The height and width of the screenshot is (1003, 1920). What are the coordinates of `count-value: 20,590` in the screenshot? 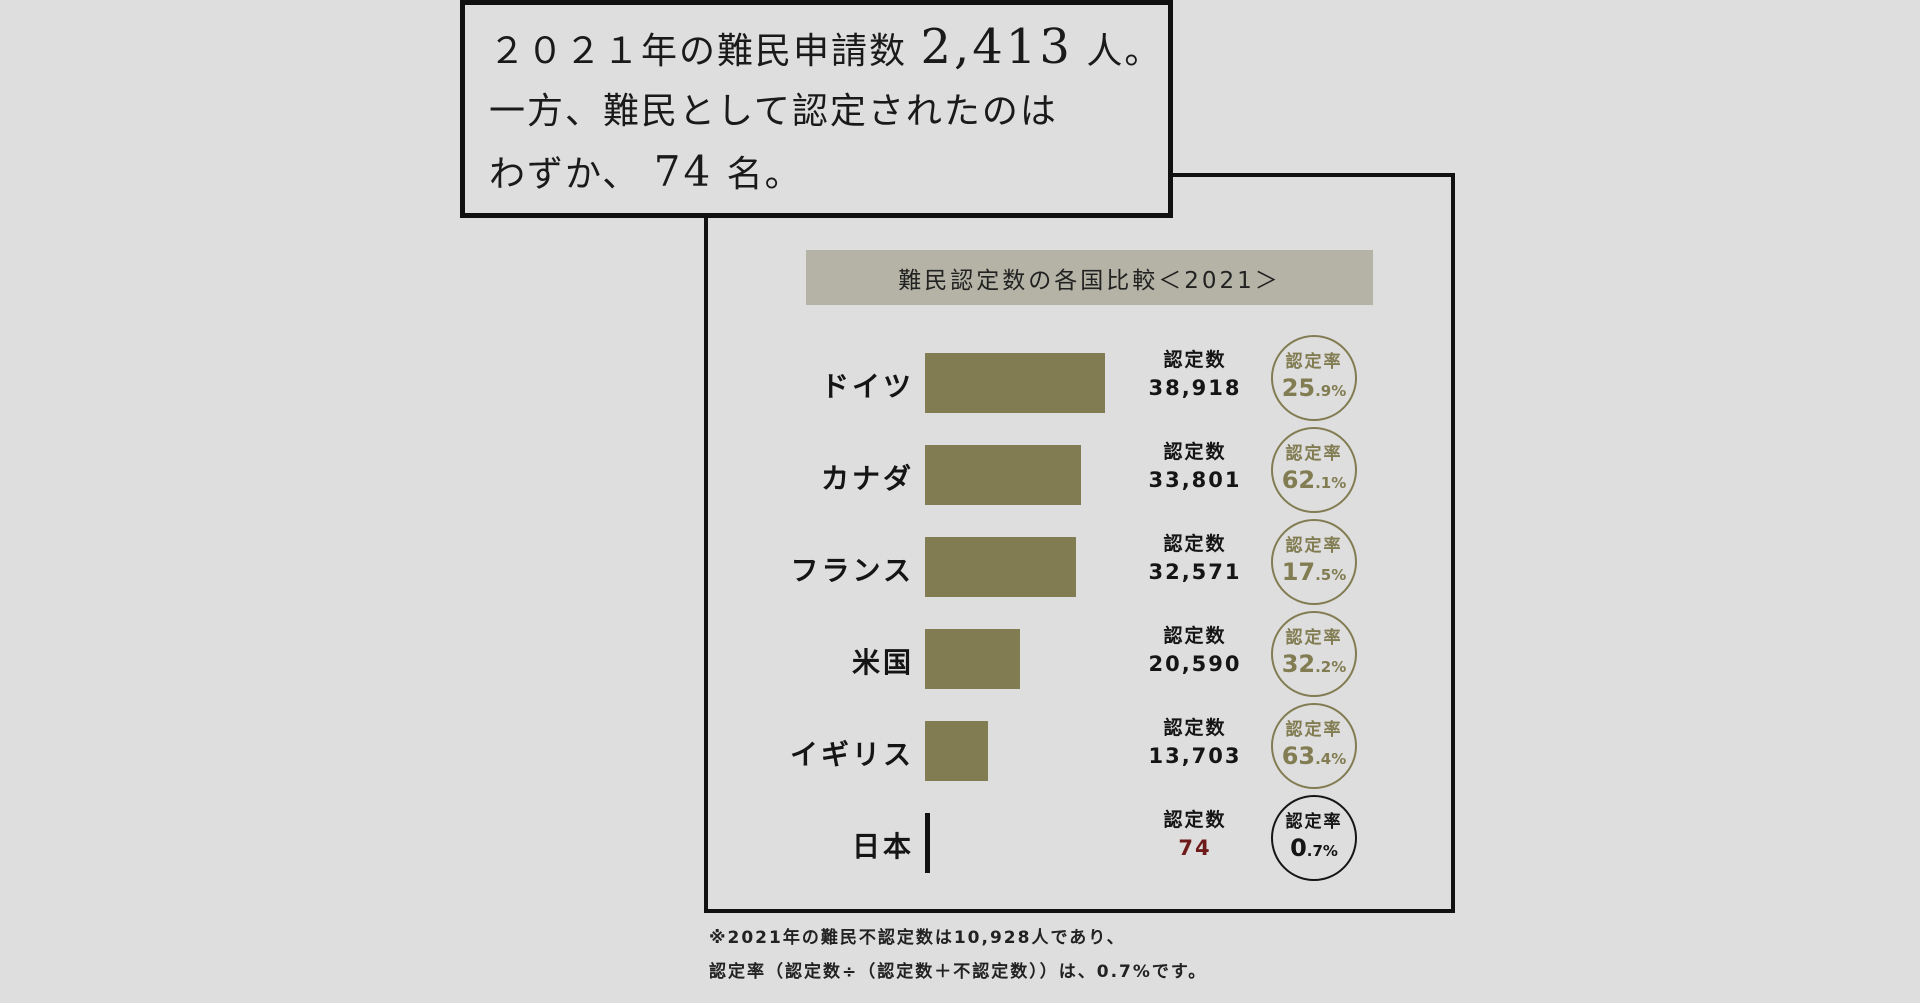 It's located at (1195, 664).